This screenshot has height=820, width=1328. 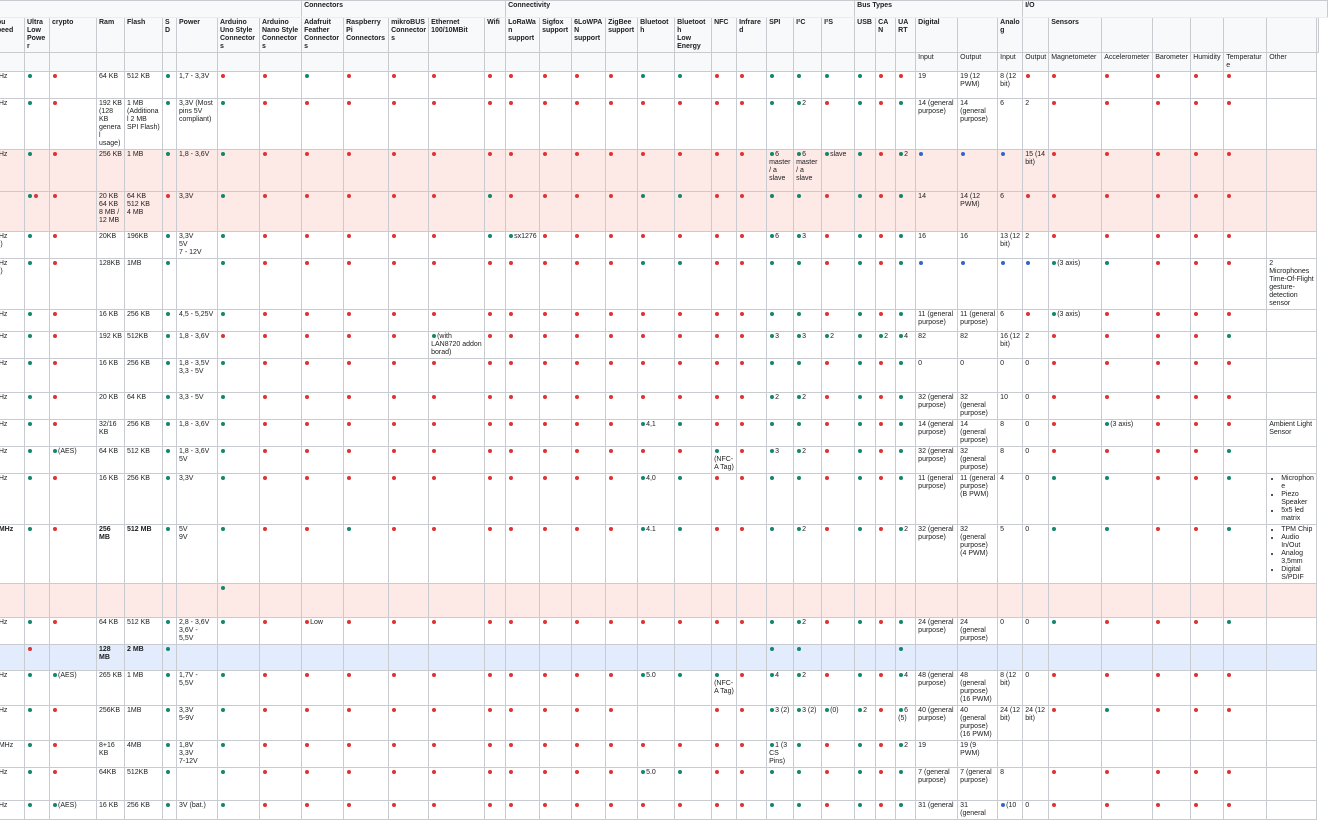 I want to click on table-cell: 3,3 - 5V, so click(x=197, y=406).